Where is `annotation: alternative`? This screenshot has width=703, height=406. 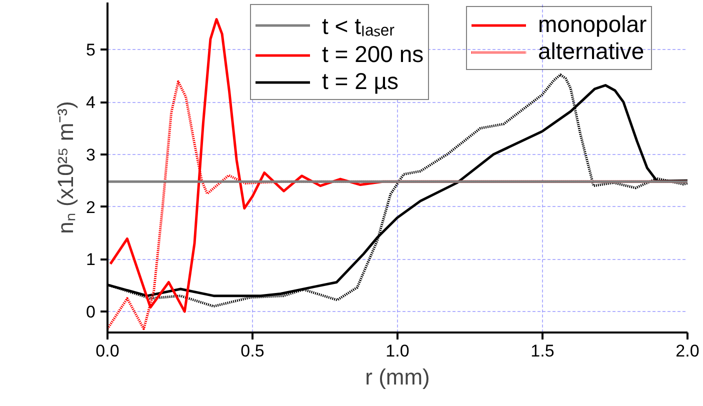
annotation: alternative is located at coordinates (591, 51).